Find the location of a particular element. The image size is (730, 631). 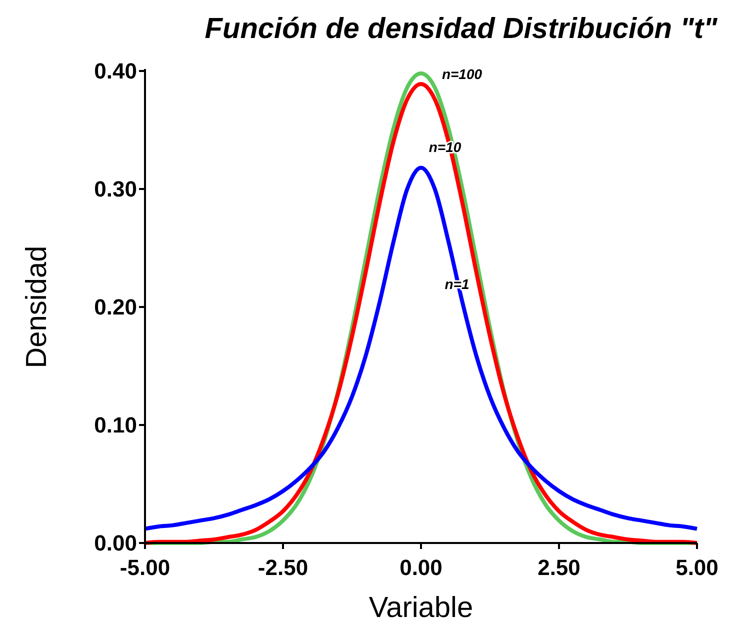

y-tick-label: 0.30 is located at coordinates (115, 189).